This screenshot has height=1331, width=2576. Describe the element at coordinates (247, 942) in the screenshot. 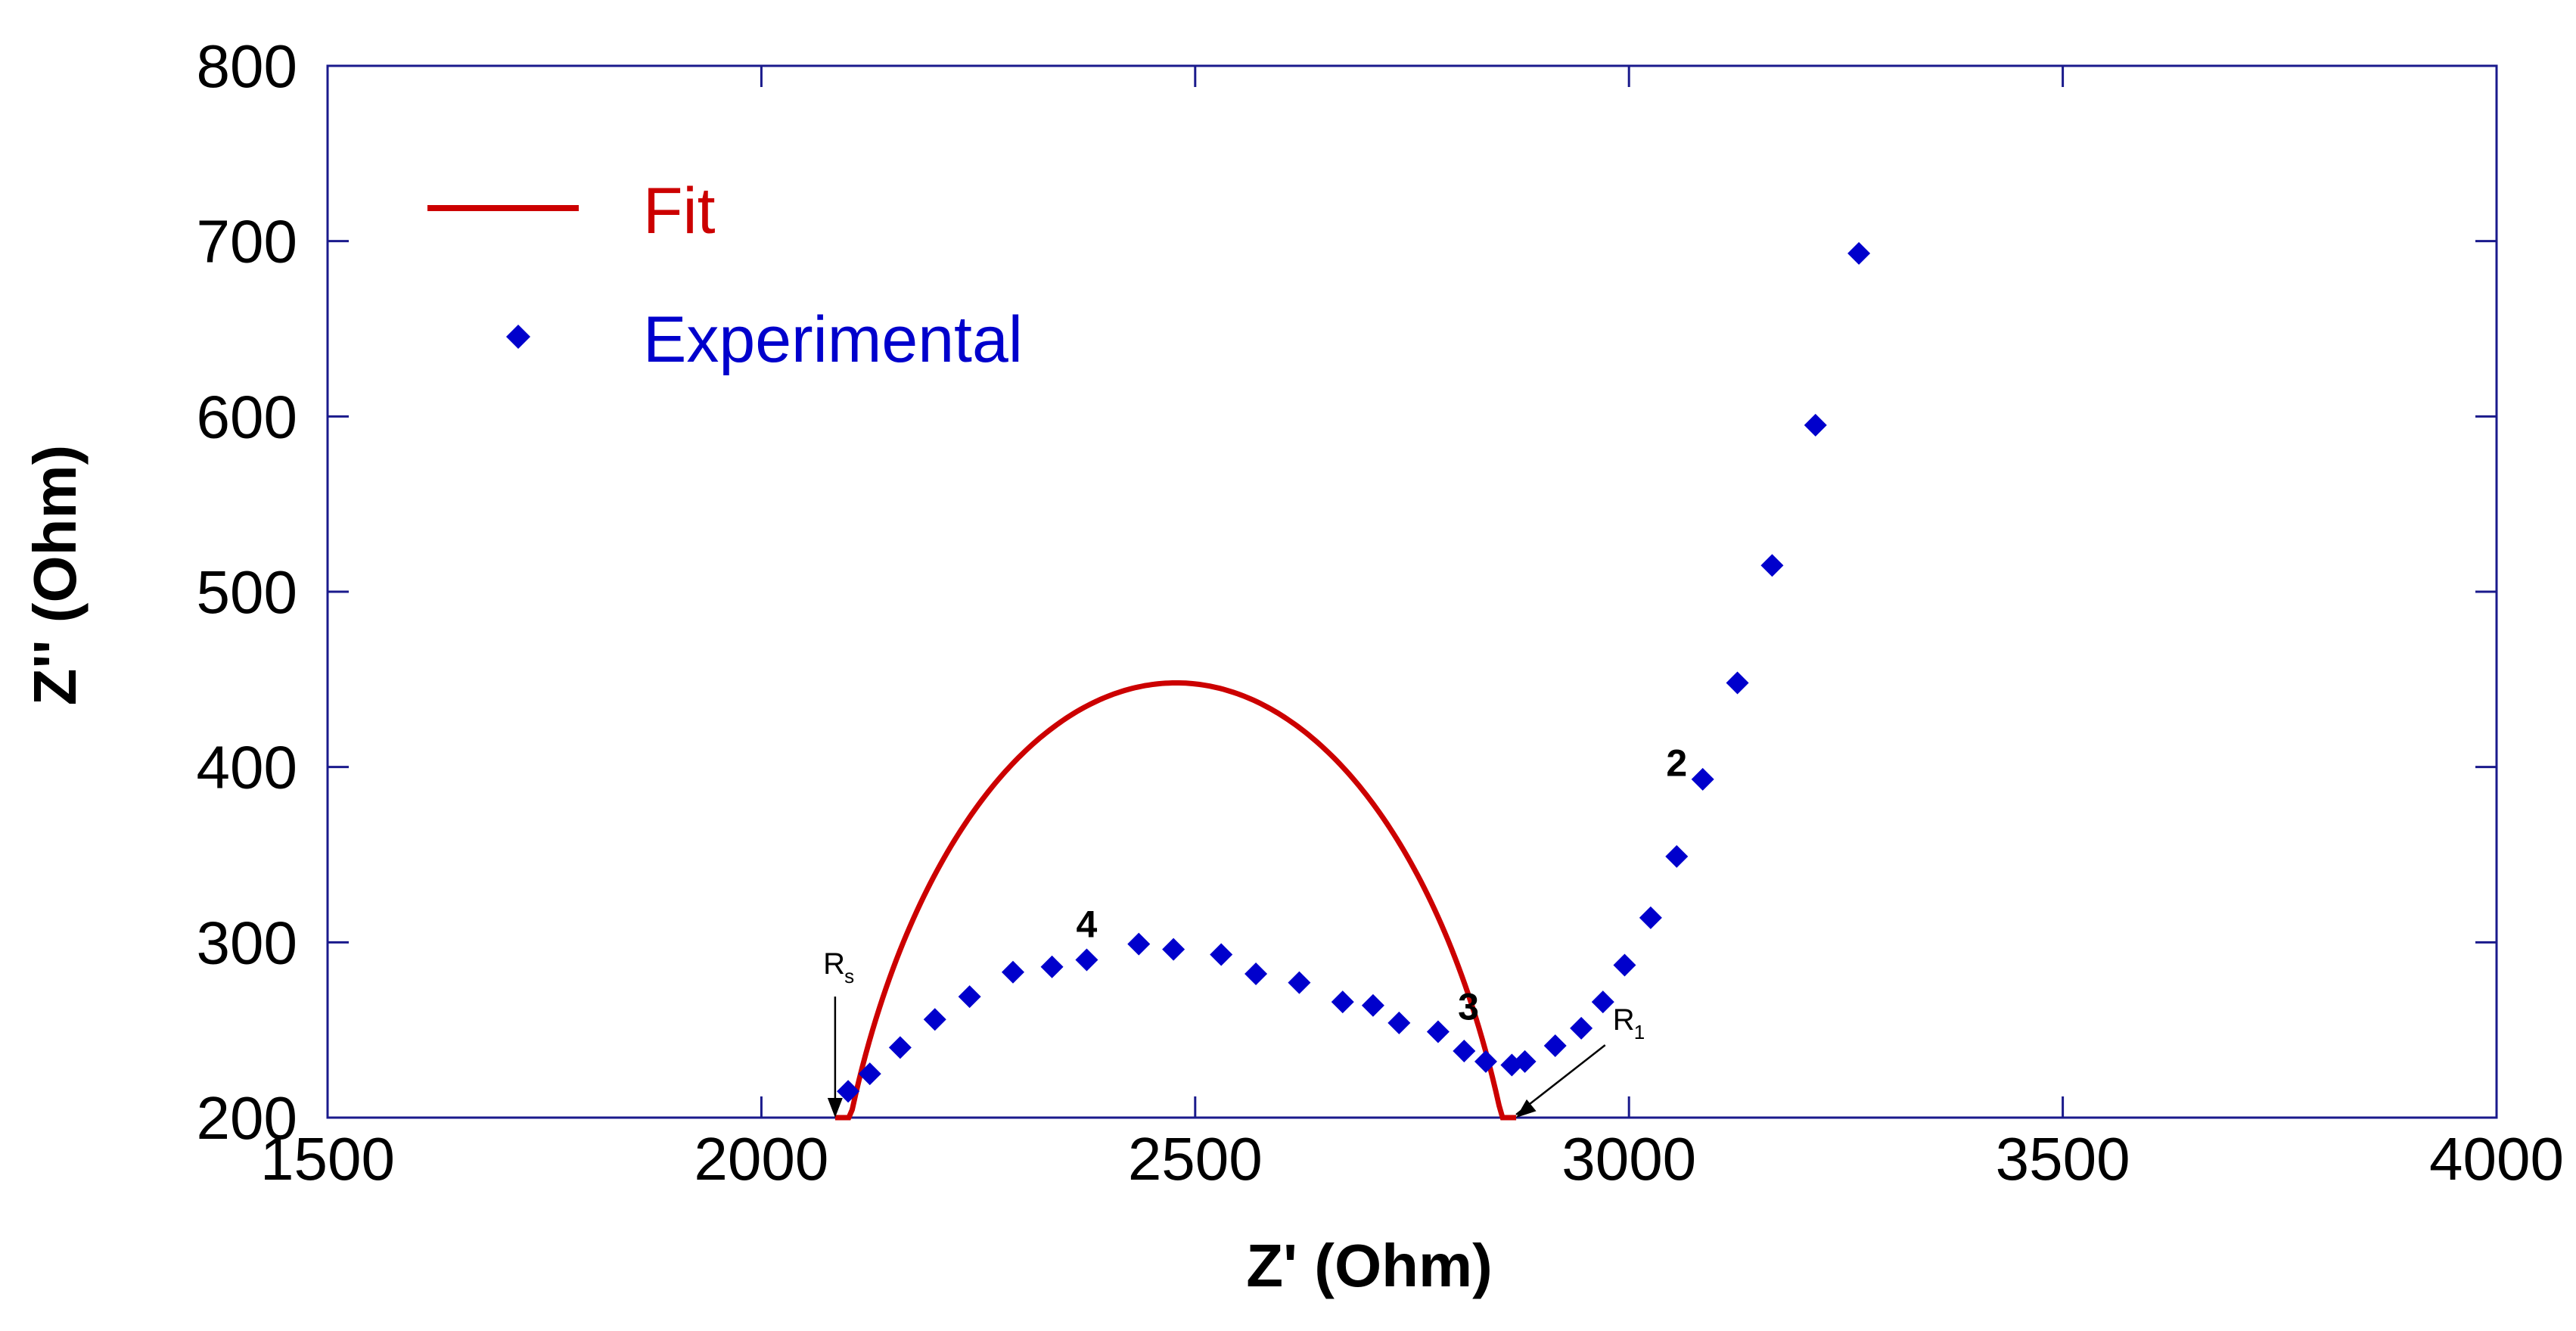

I see `y-tick-label: 300` at that location.